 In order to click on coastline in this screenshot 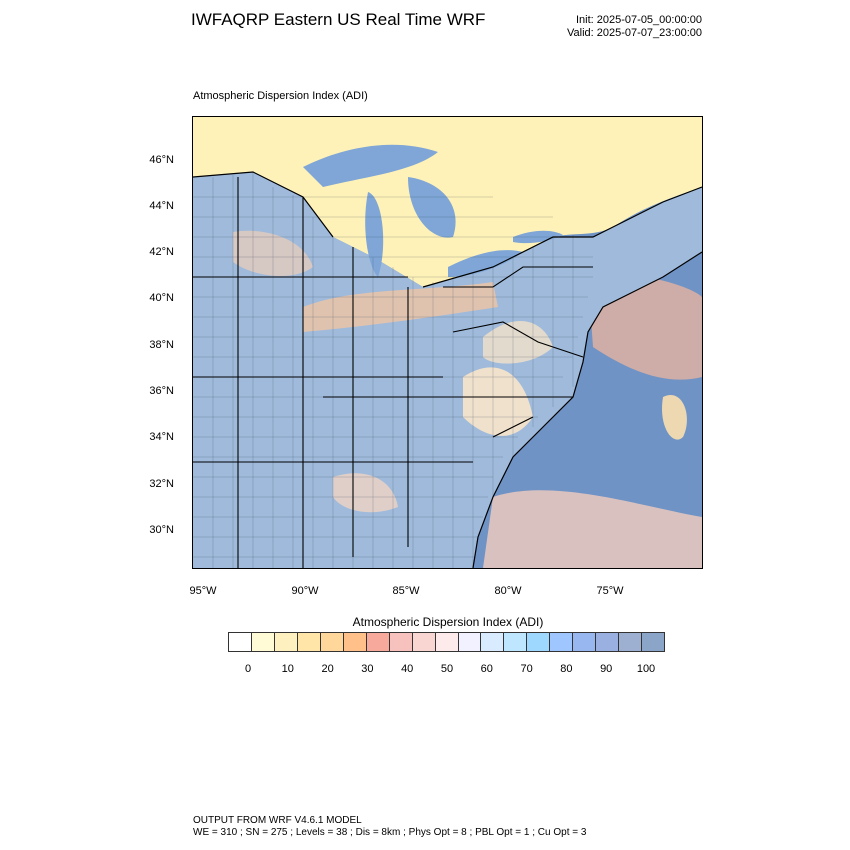, I will do `click(587, 409)`.